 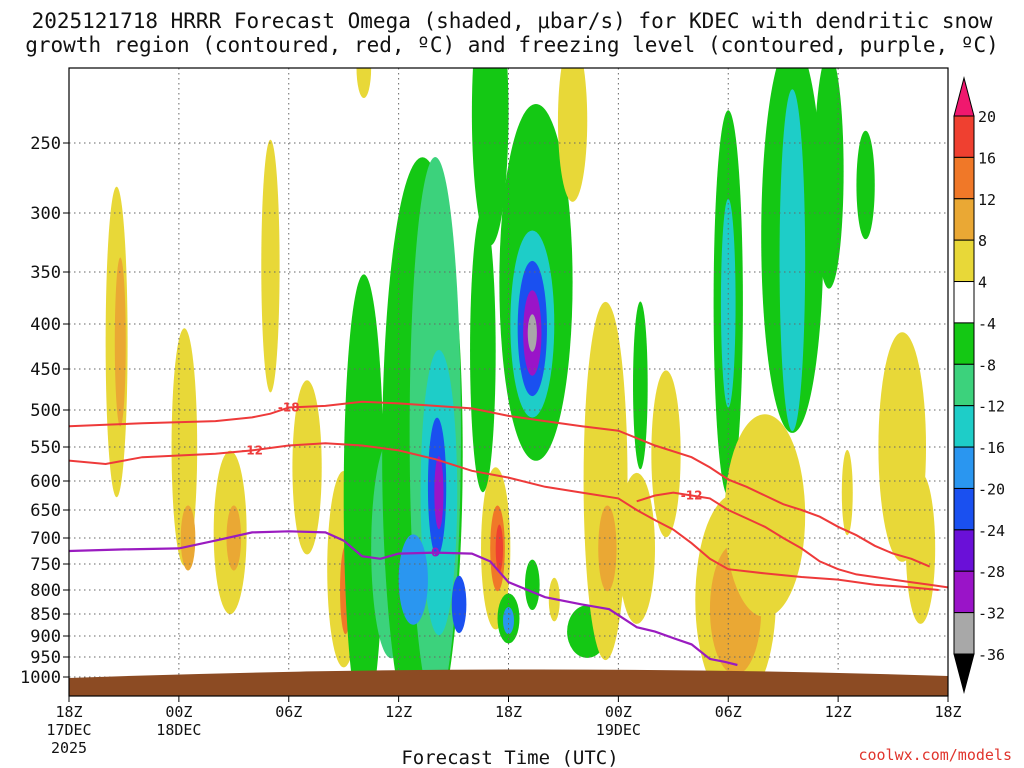 I want to click on colorbar-label-1: 16, so click(x=987, y=158).